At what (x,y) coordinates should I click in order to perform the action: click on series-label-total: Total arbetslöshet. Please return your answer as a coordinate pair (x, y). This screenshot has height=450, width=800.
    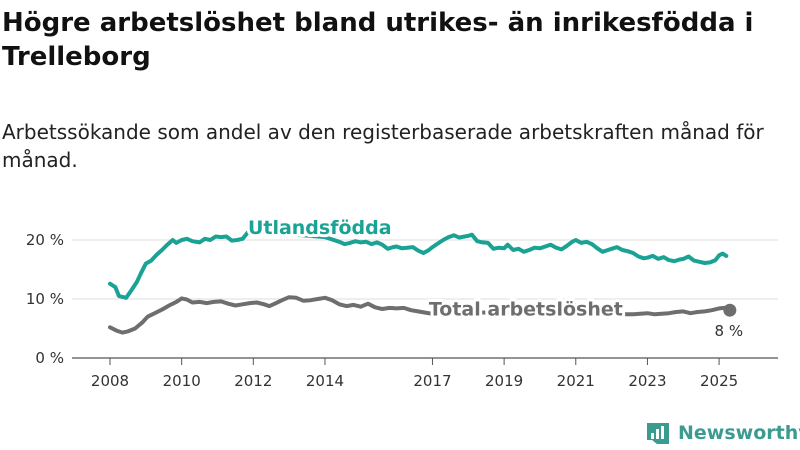
    Looking at the image, I should click on (526, 310).